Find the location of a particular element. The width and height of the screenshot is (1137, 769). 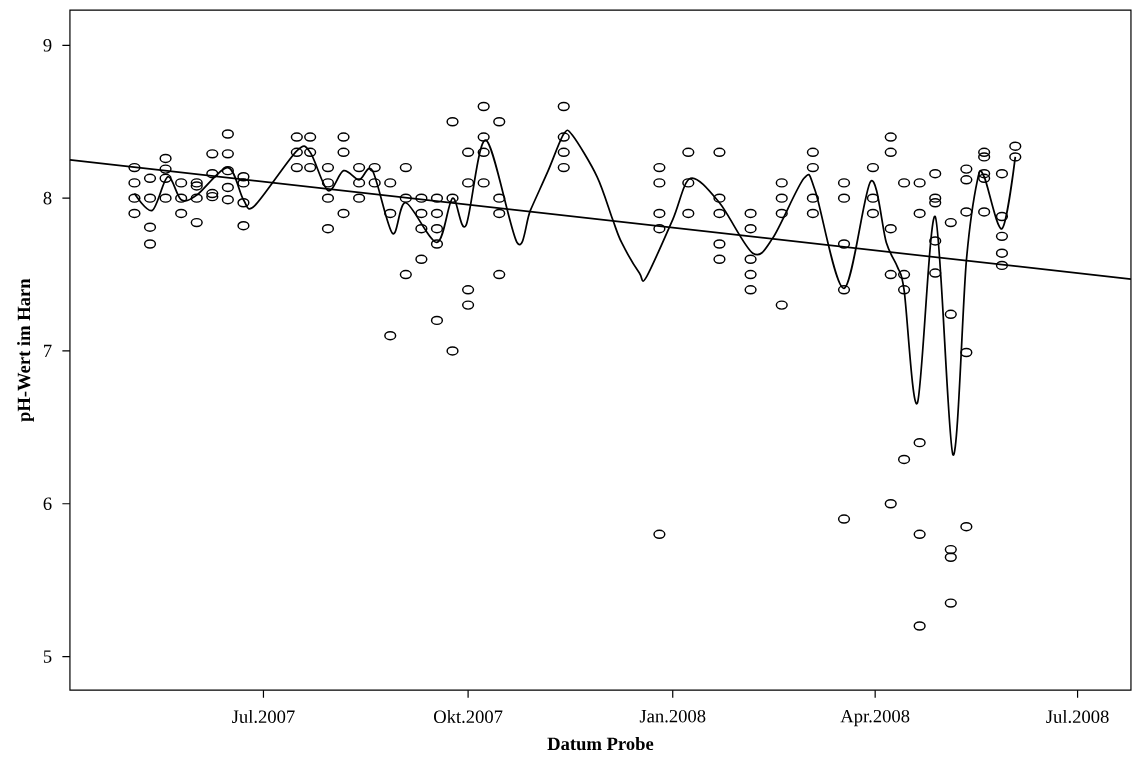

x-tick-label: Jul.2007 is located at coordinates (263, 716).